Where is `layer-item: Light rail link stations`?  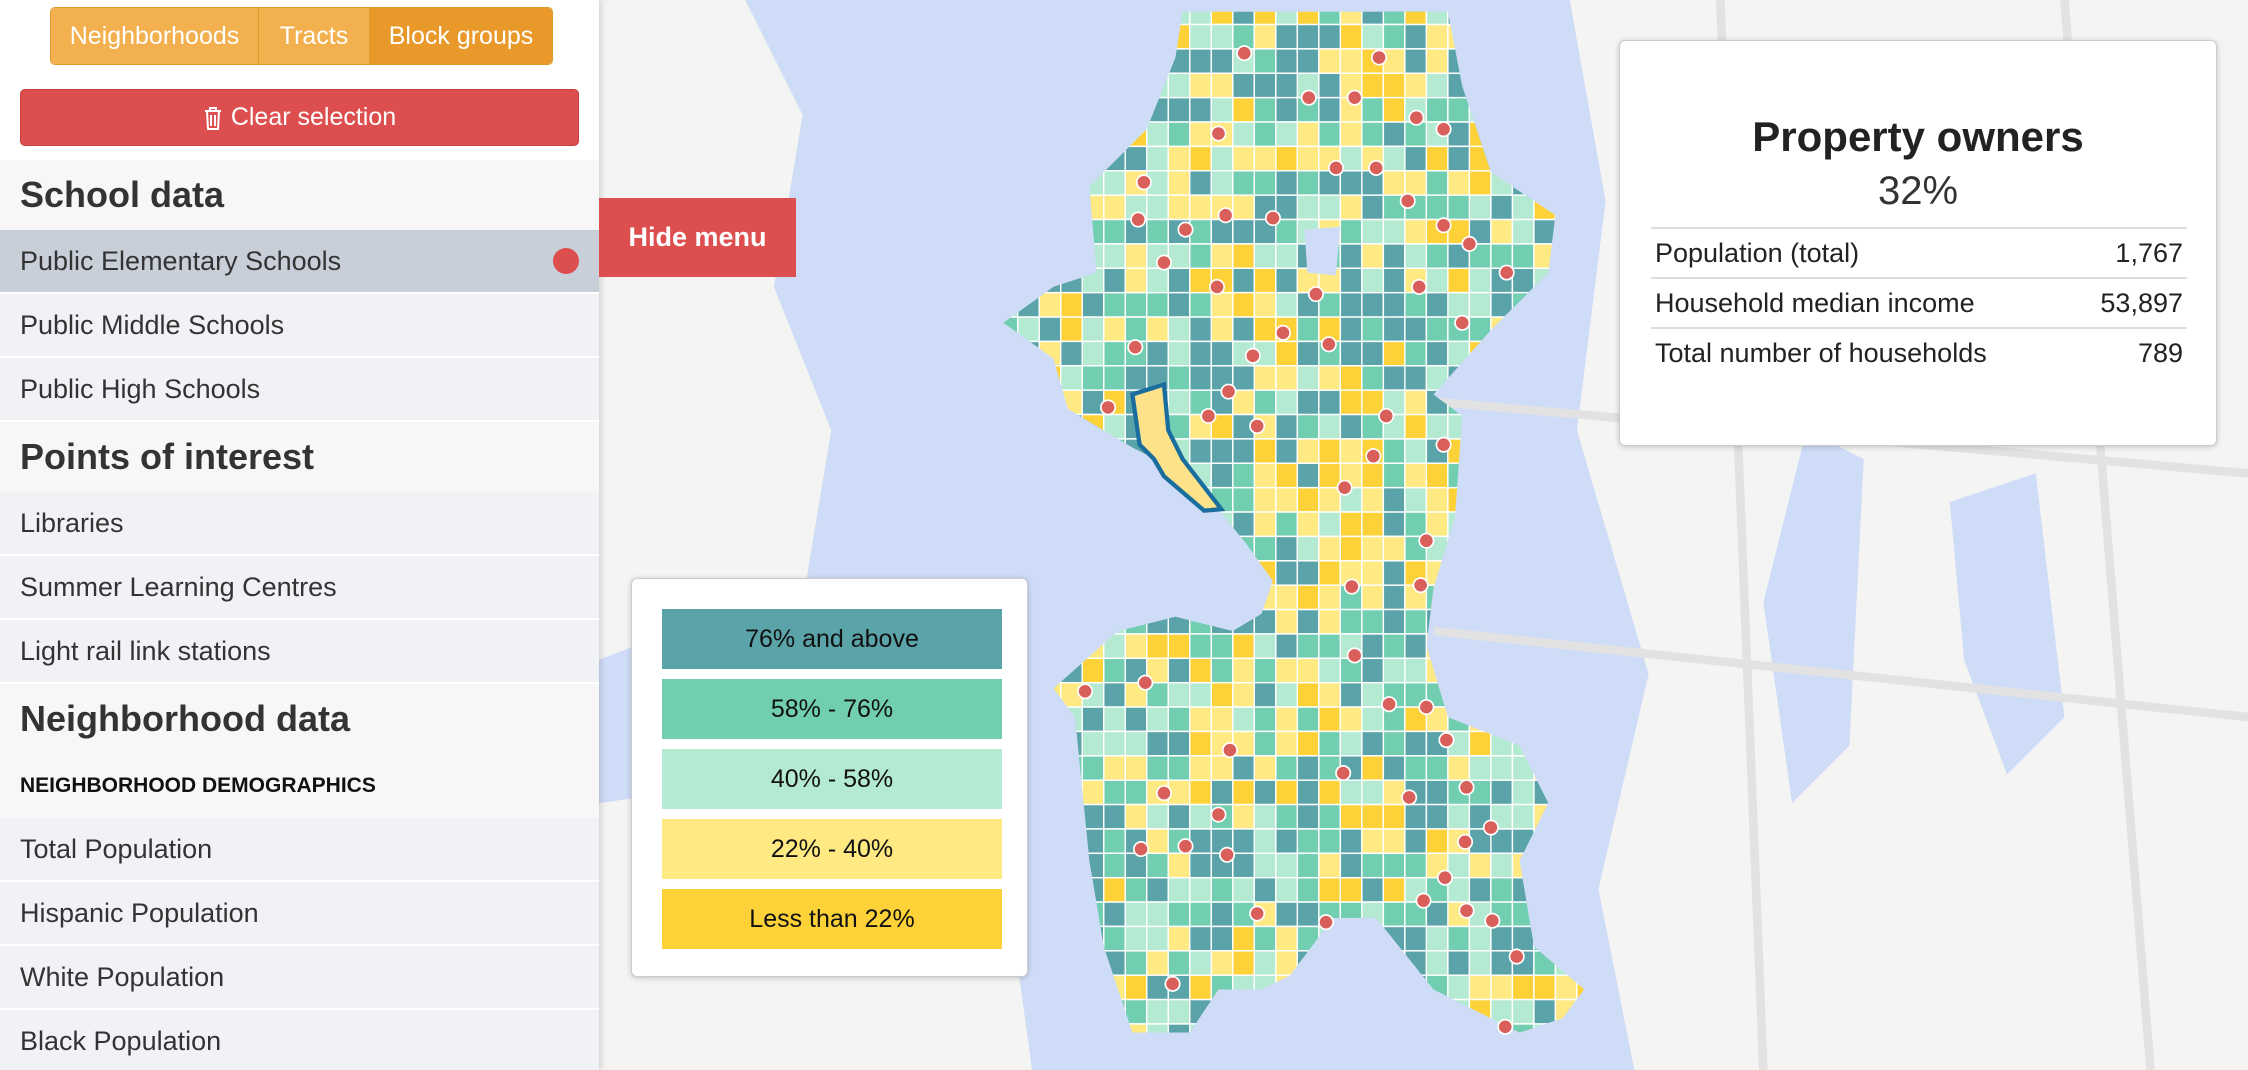 layer-item: Light rail link stations is located at coordinates (299, 651).